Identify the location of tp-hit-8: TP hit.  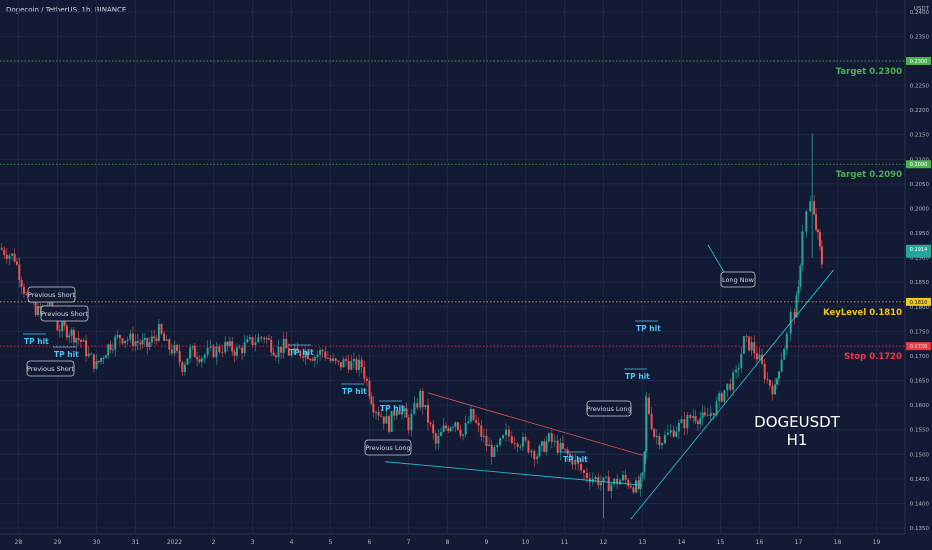
(637, 376).